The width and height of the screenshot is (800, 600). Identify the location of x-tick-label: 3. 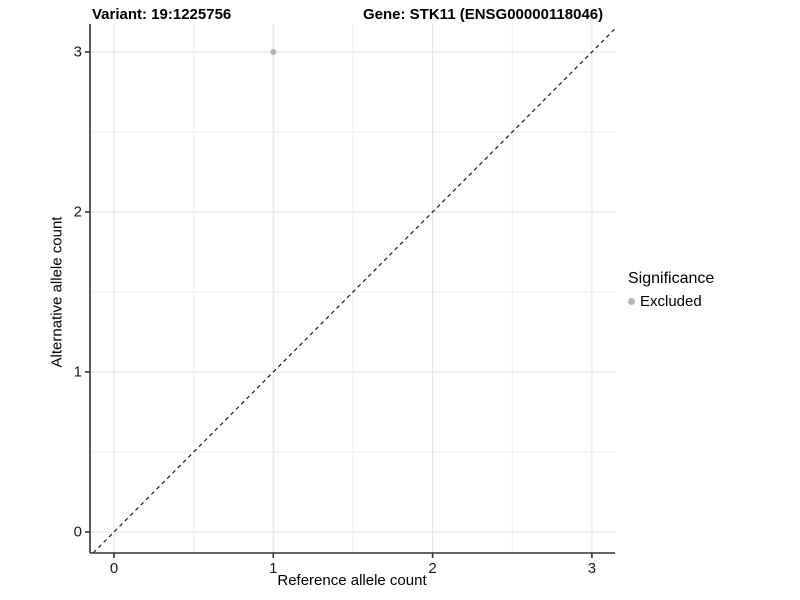
(592, 568).